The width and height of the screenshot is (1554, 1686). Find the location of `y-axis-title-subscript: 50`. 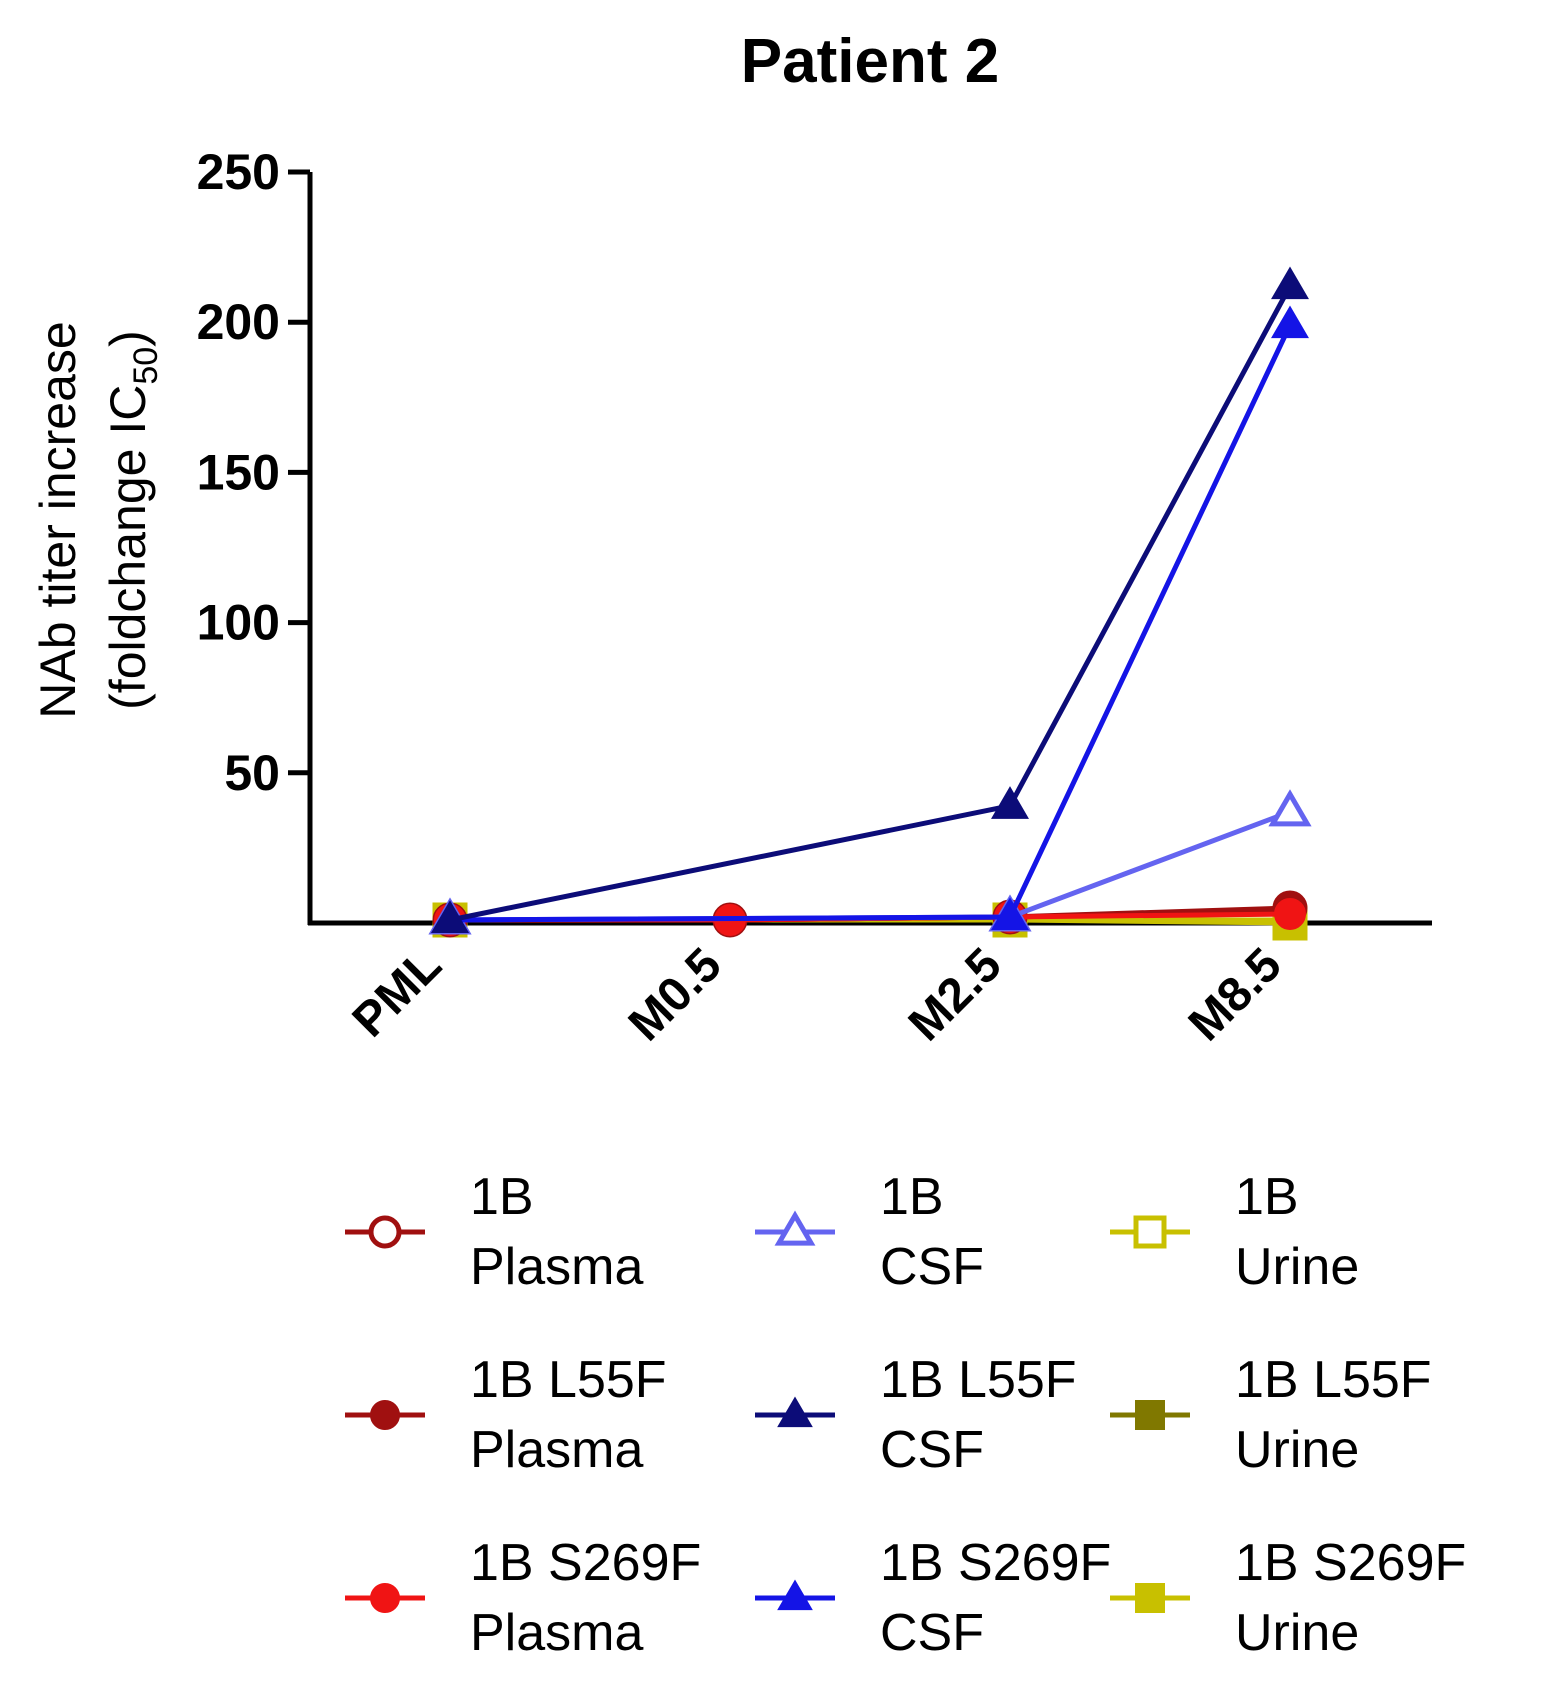

y-axis-title-subscript: 50 is located at coordinates (146, 366).